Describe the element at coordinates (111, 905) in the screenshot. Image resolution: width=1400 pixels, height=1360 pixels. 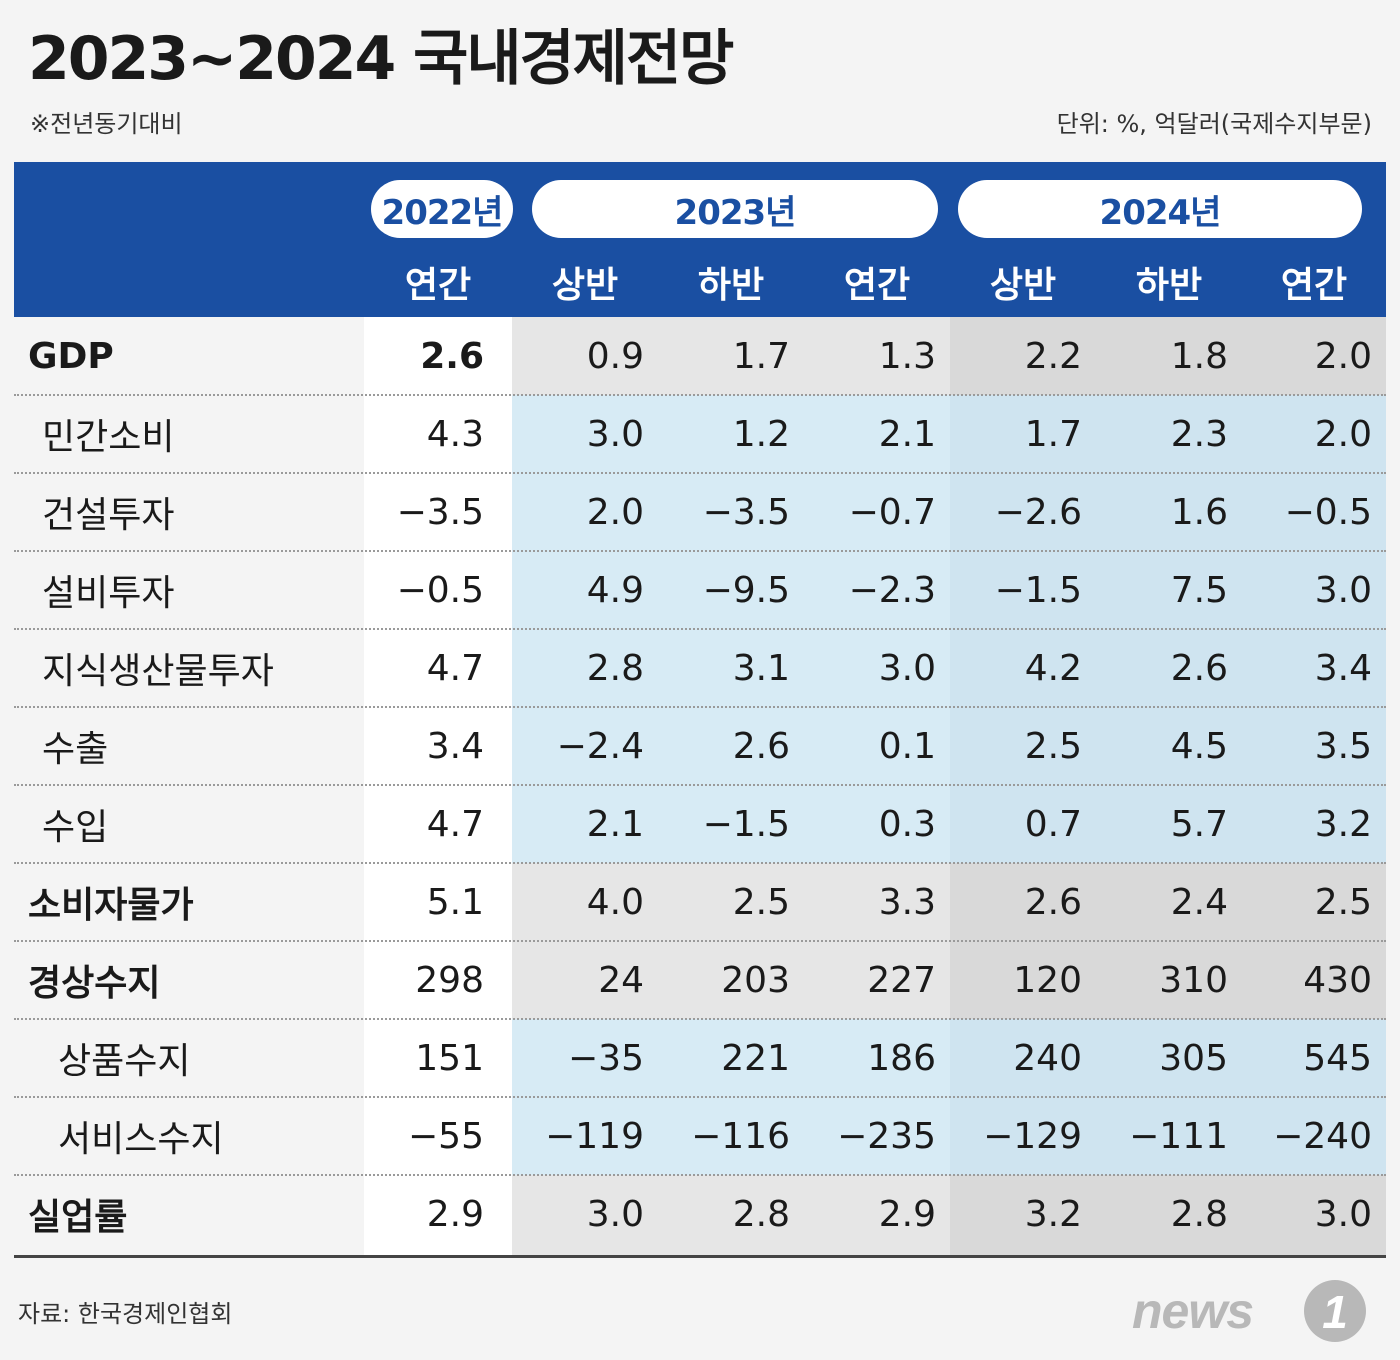
I see `row-label: 소비자물가` at that location.